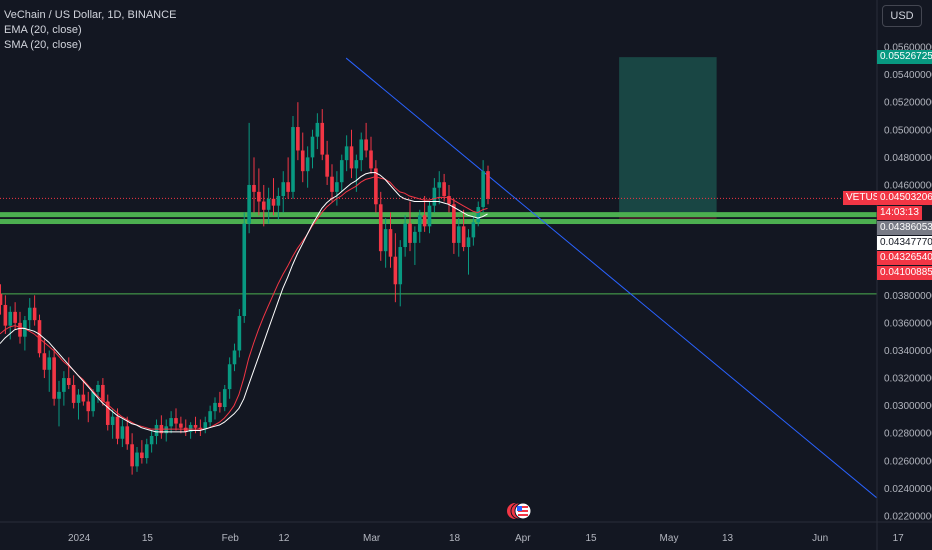  Describe the element at coordinates (908, 296) in the screenshot. I see `price-tick-label: 0.03800000` at that location.